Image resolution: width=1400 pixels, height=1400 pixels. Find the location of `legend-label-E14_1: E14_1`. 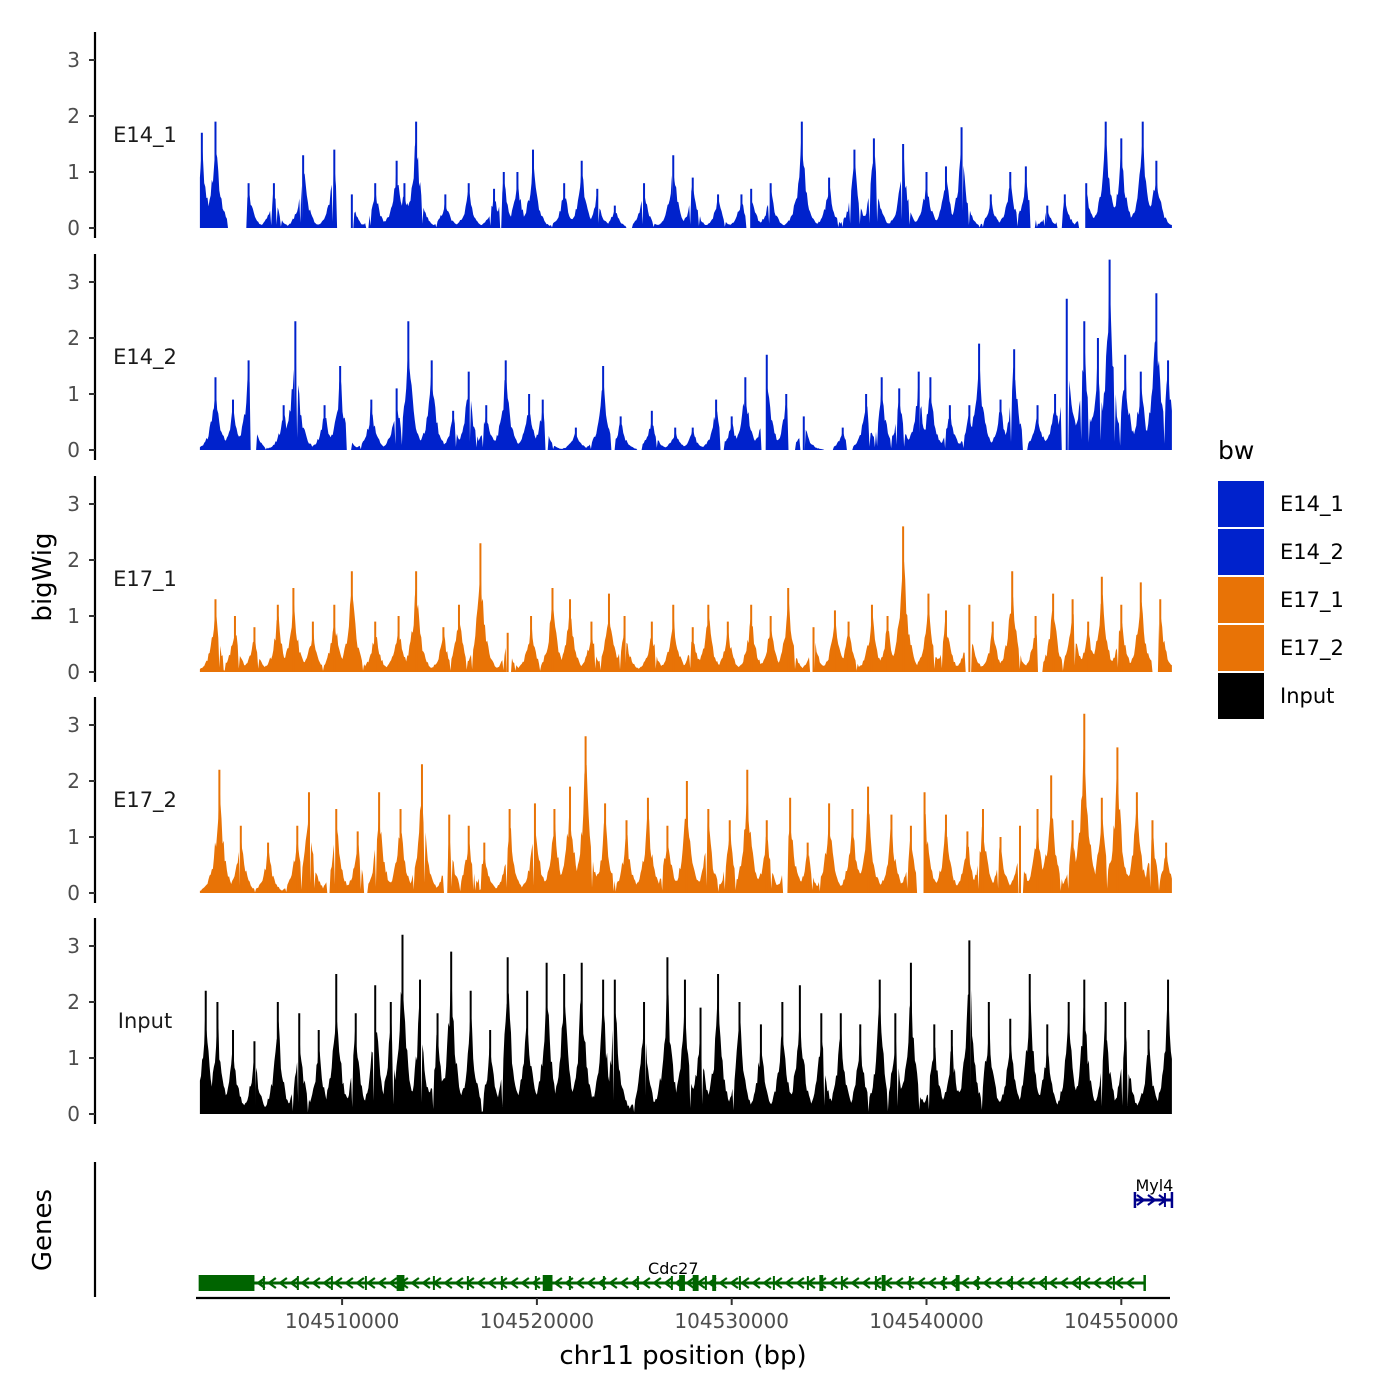

legend-label-E14_1: E14_1 is located at coordinates (1312, 504).